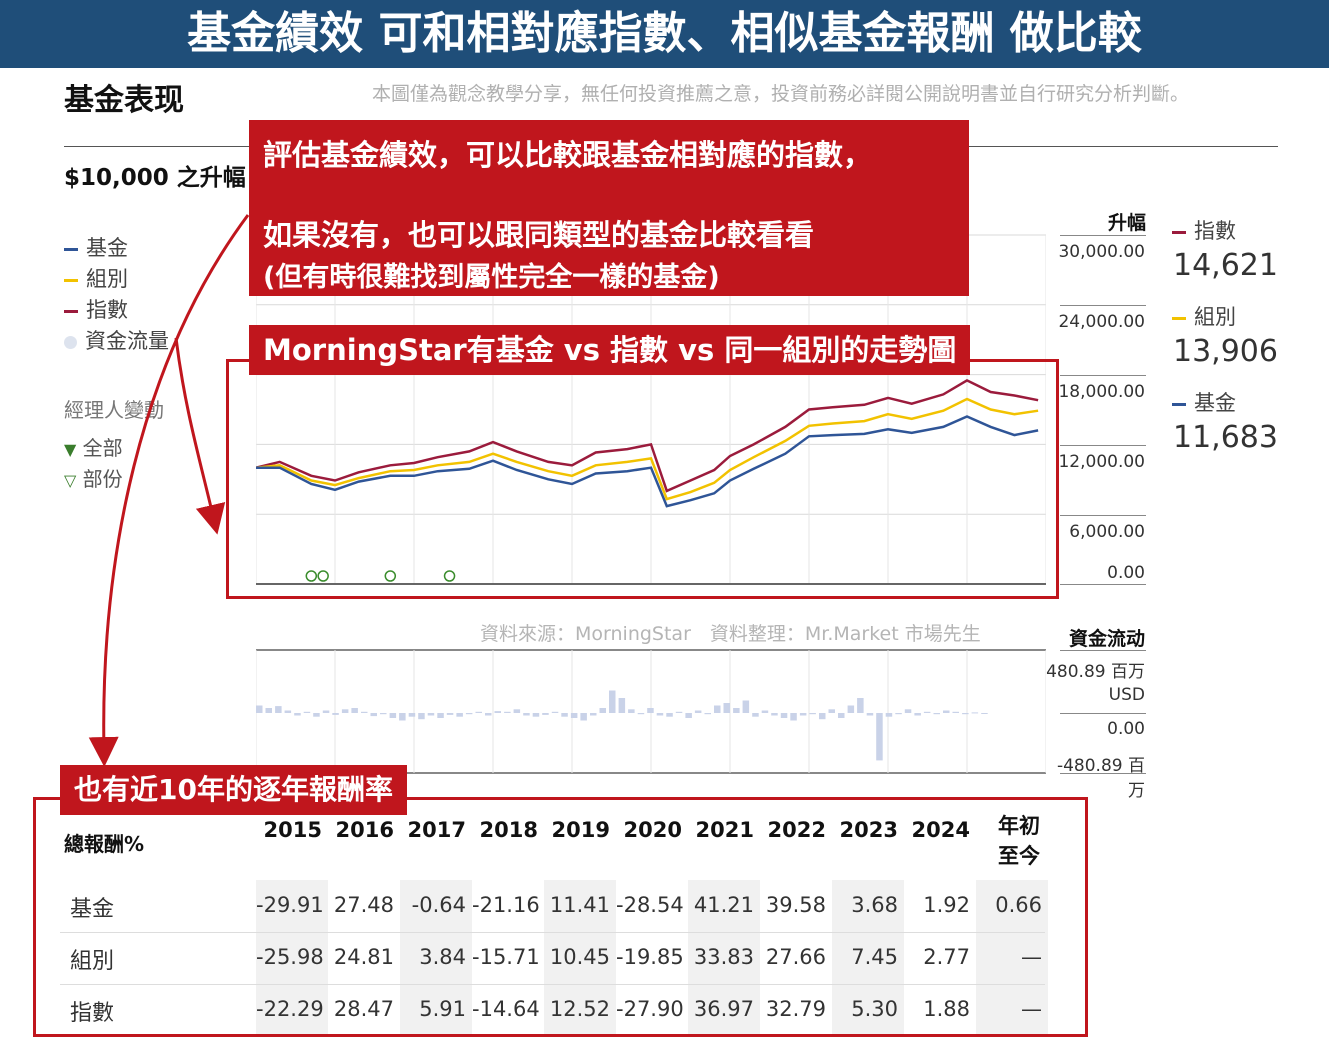 The image size is (1329, 1046). Describe the element at coordinates (116, 340) in the screenshot. I see `legend-item-fund-flow: 資金流量` at that location.